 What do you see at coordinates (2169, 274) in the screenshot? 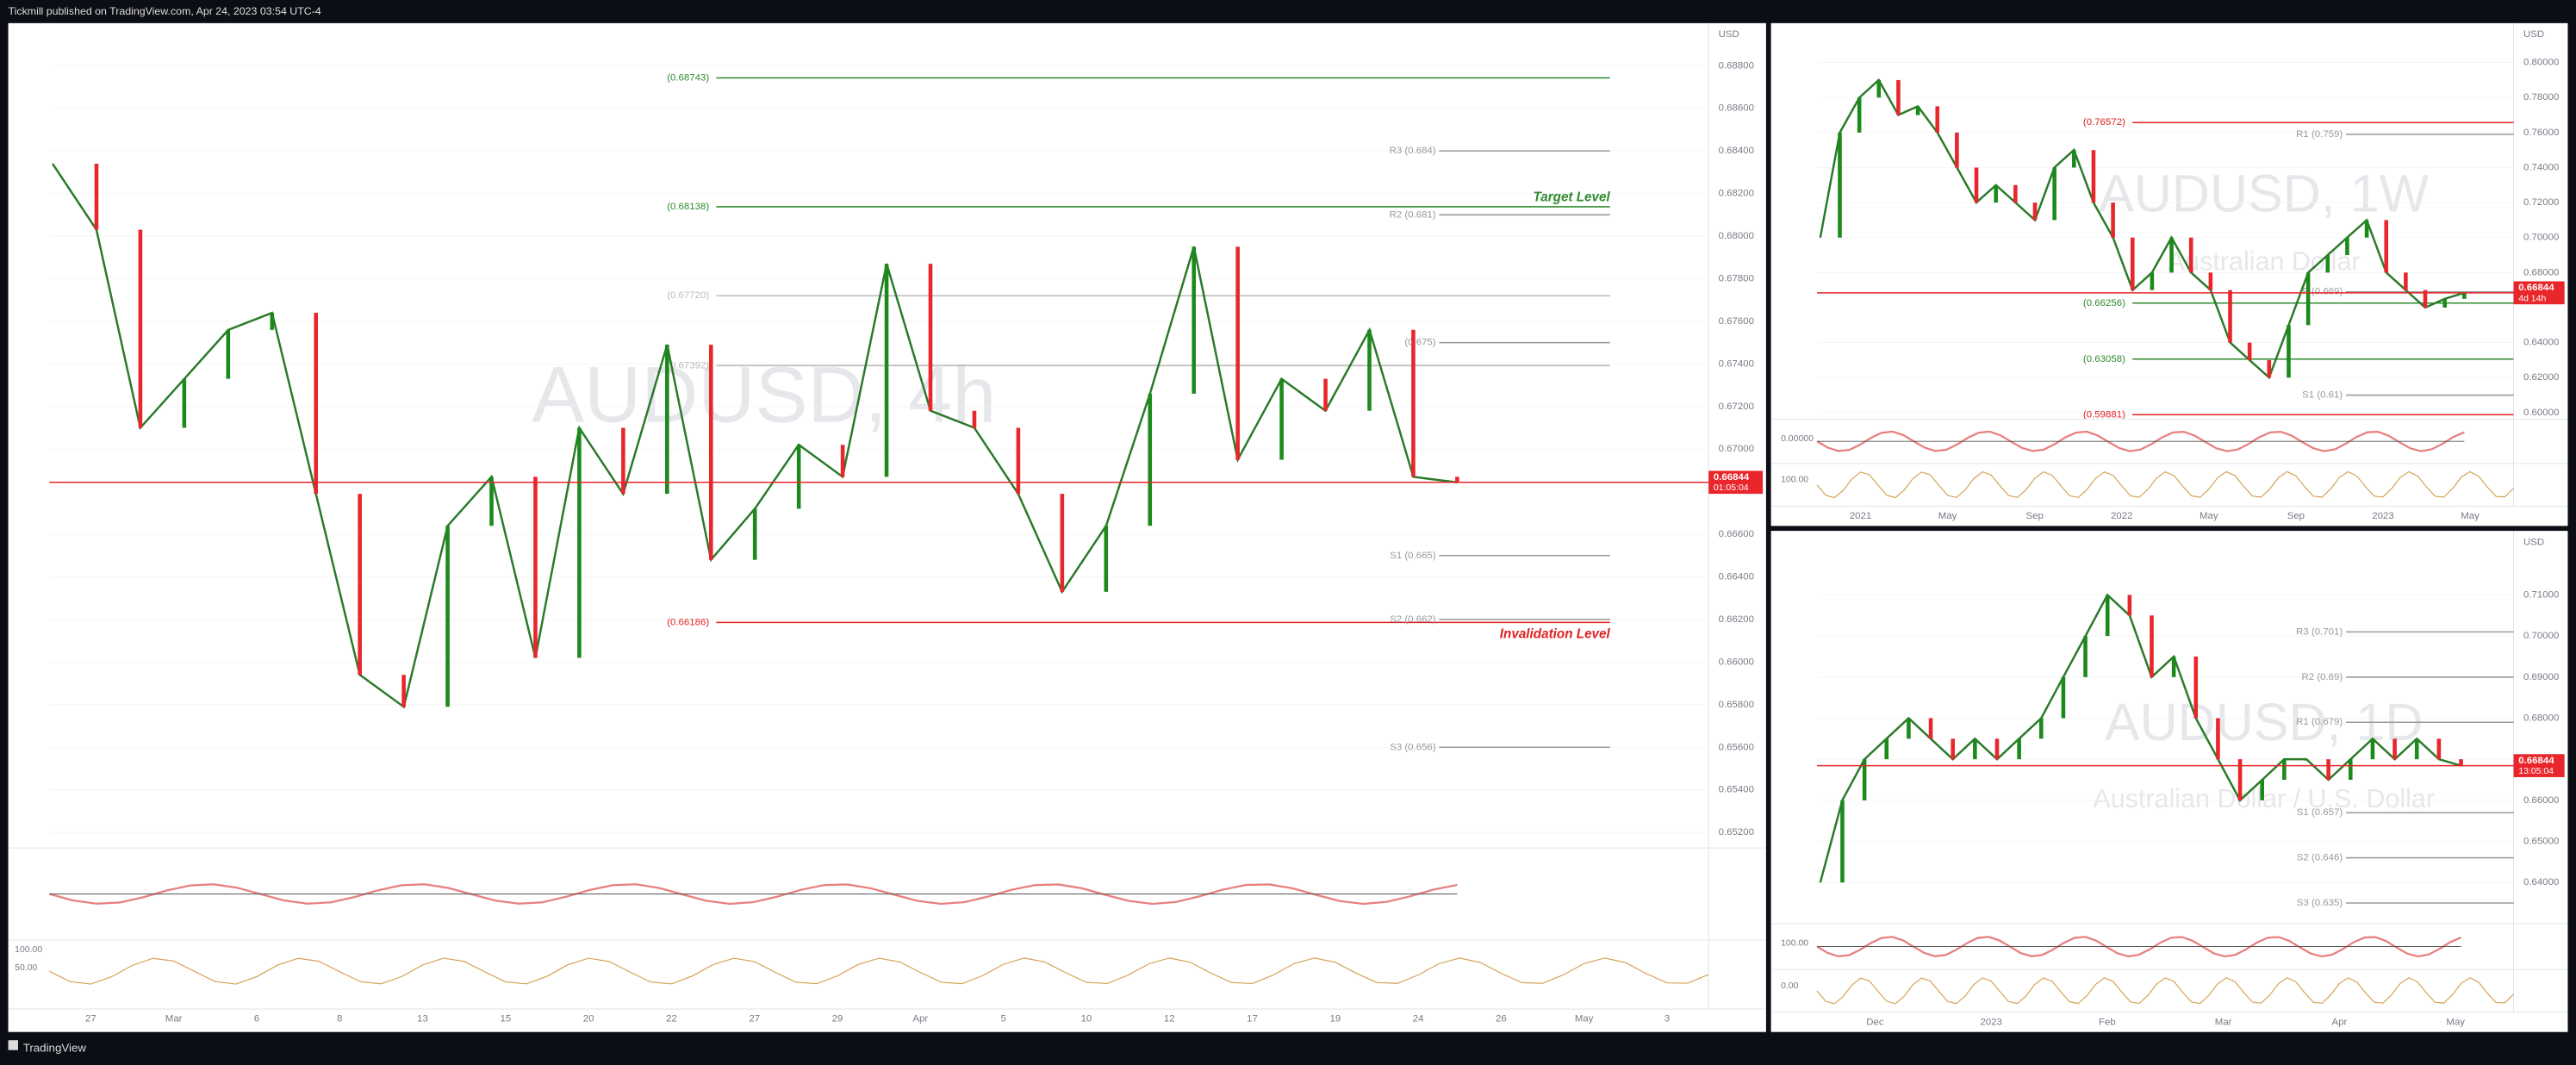
I see `panel` at bounding box center [2169, 274].